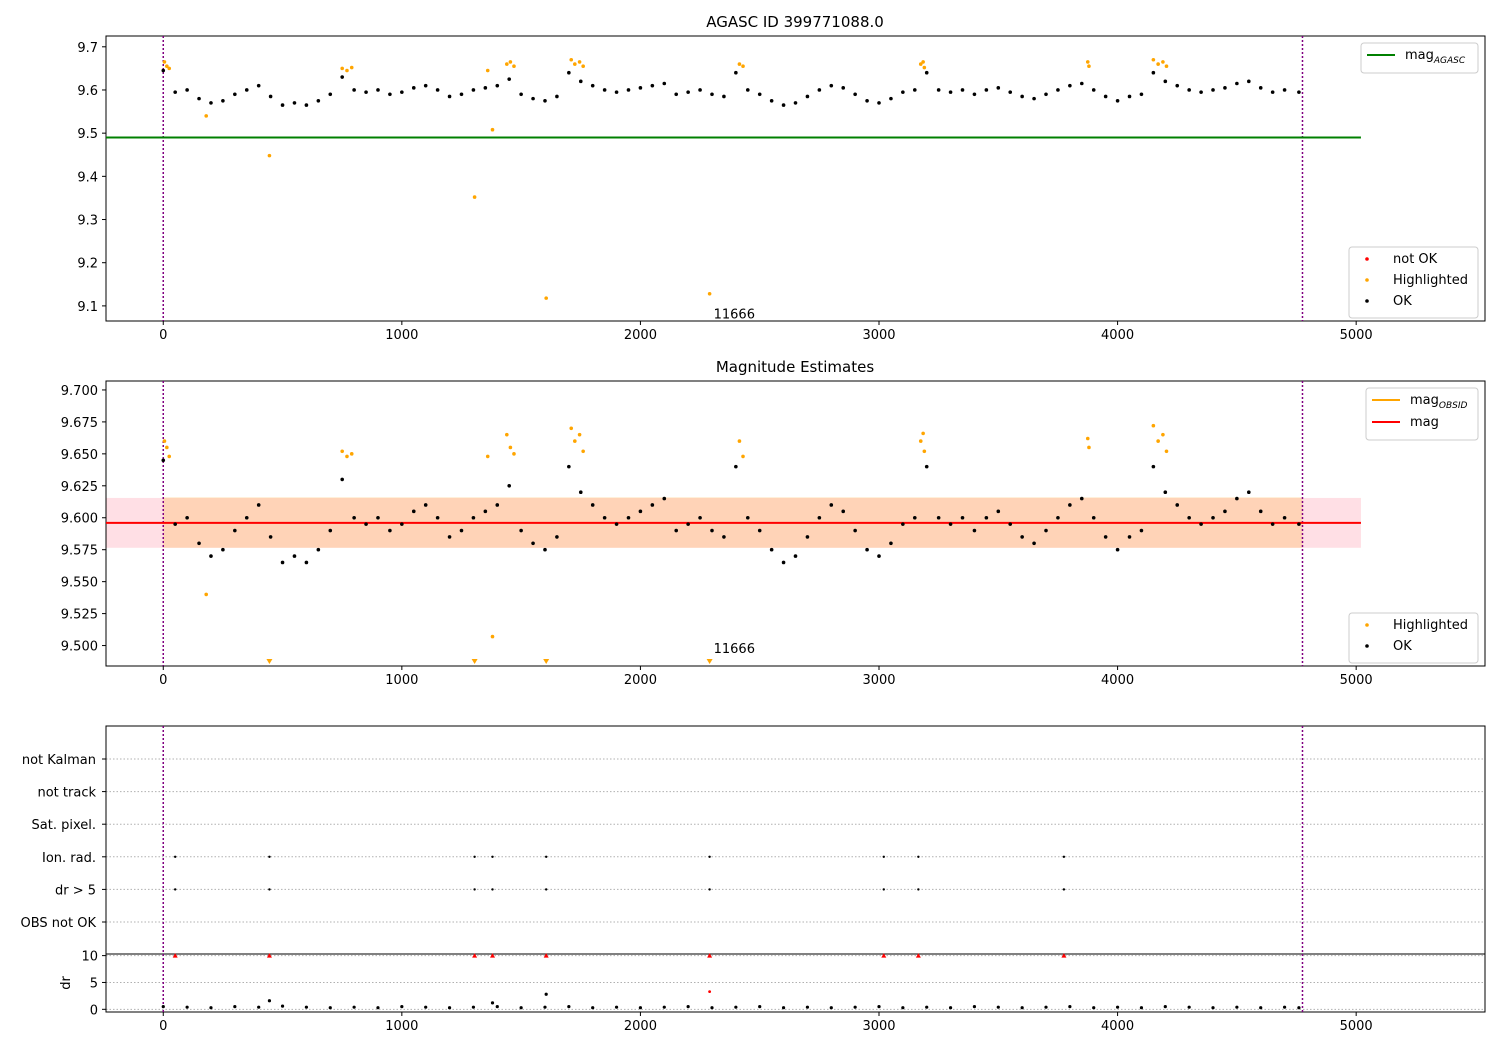 This screenshot has height=1050, width=1500. What do you see at coordinates (79, 583) in the screenshot?
I see `y-tick-label: 9.550` at bounding box center [79, 583].